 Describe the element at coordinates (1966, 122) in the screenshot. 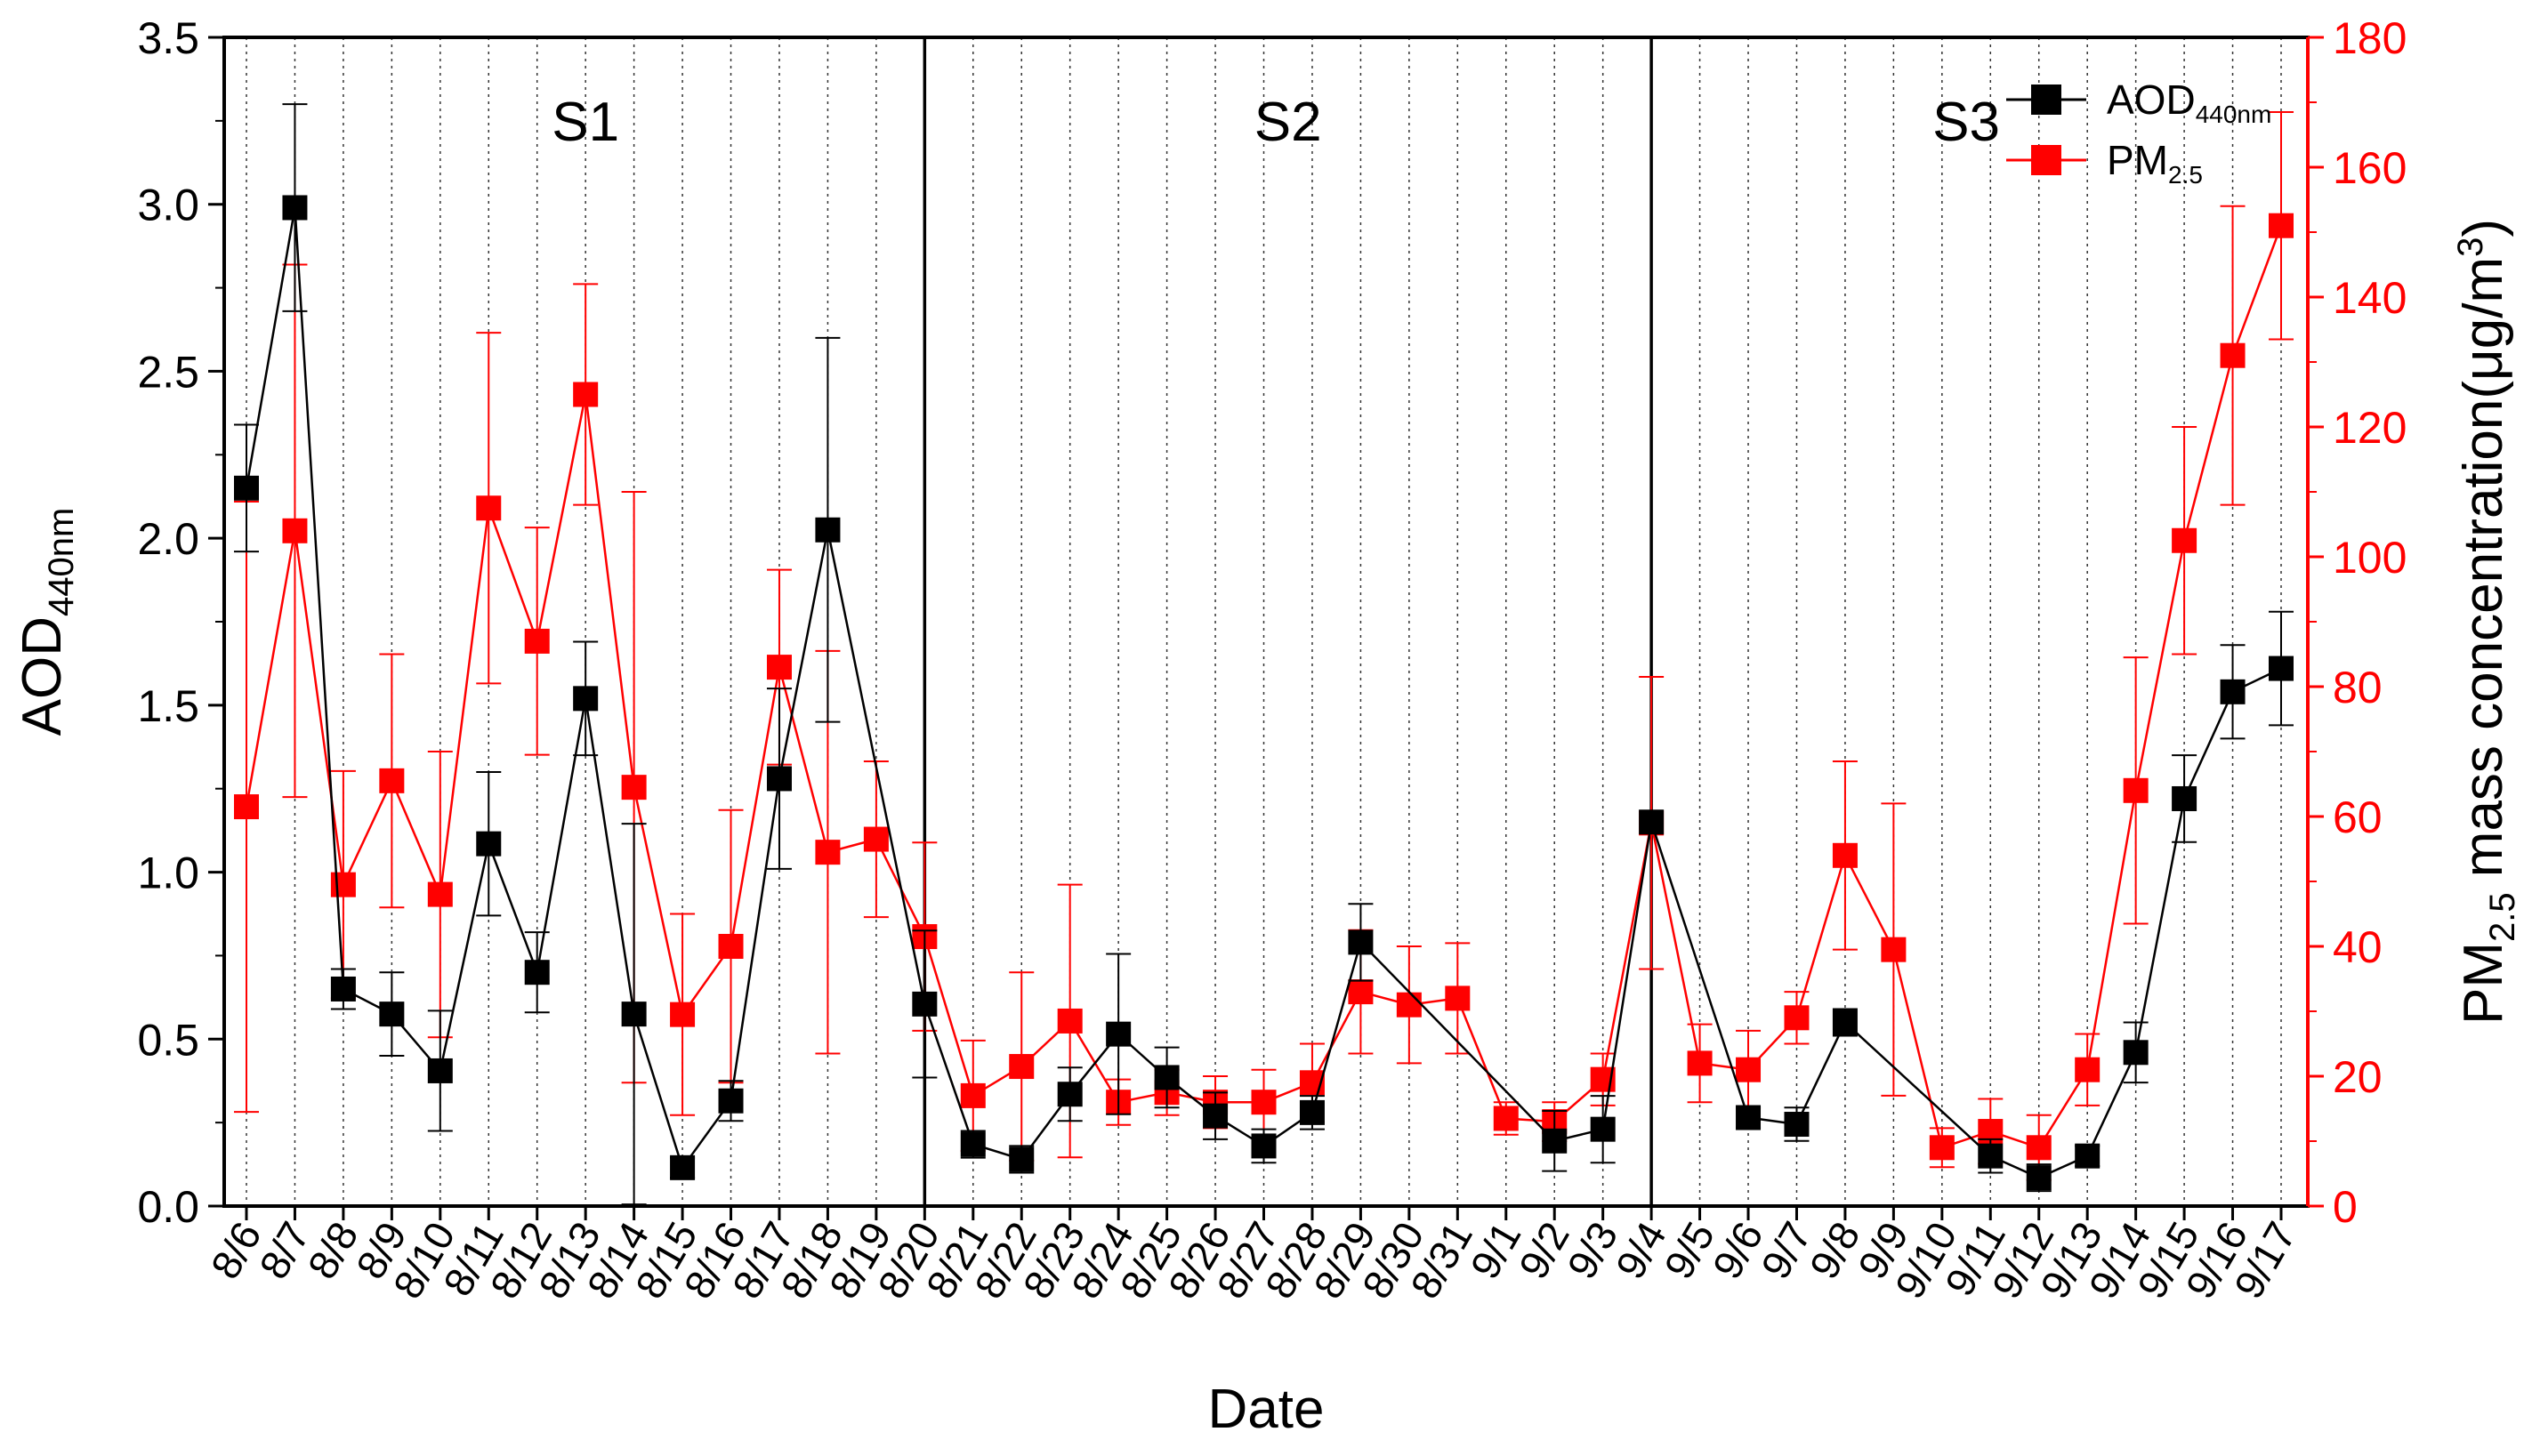

I see `period-label-S3: S3` at that location.